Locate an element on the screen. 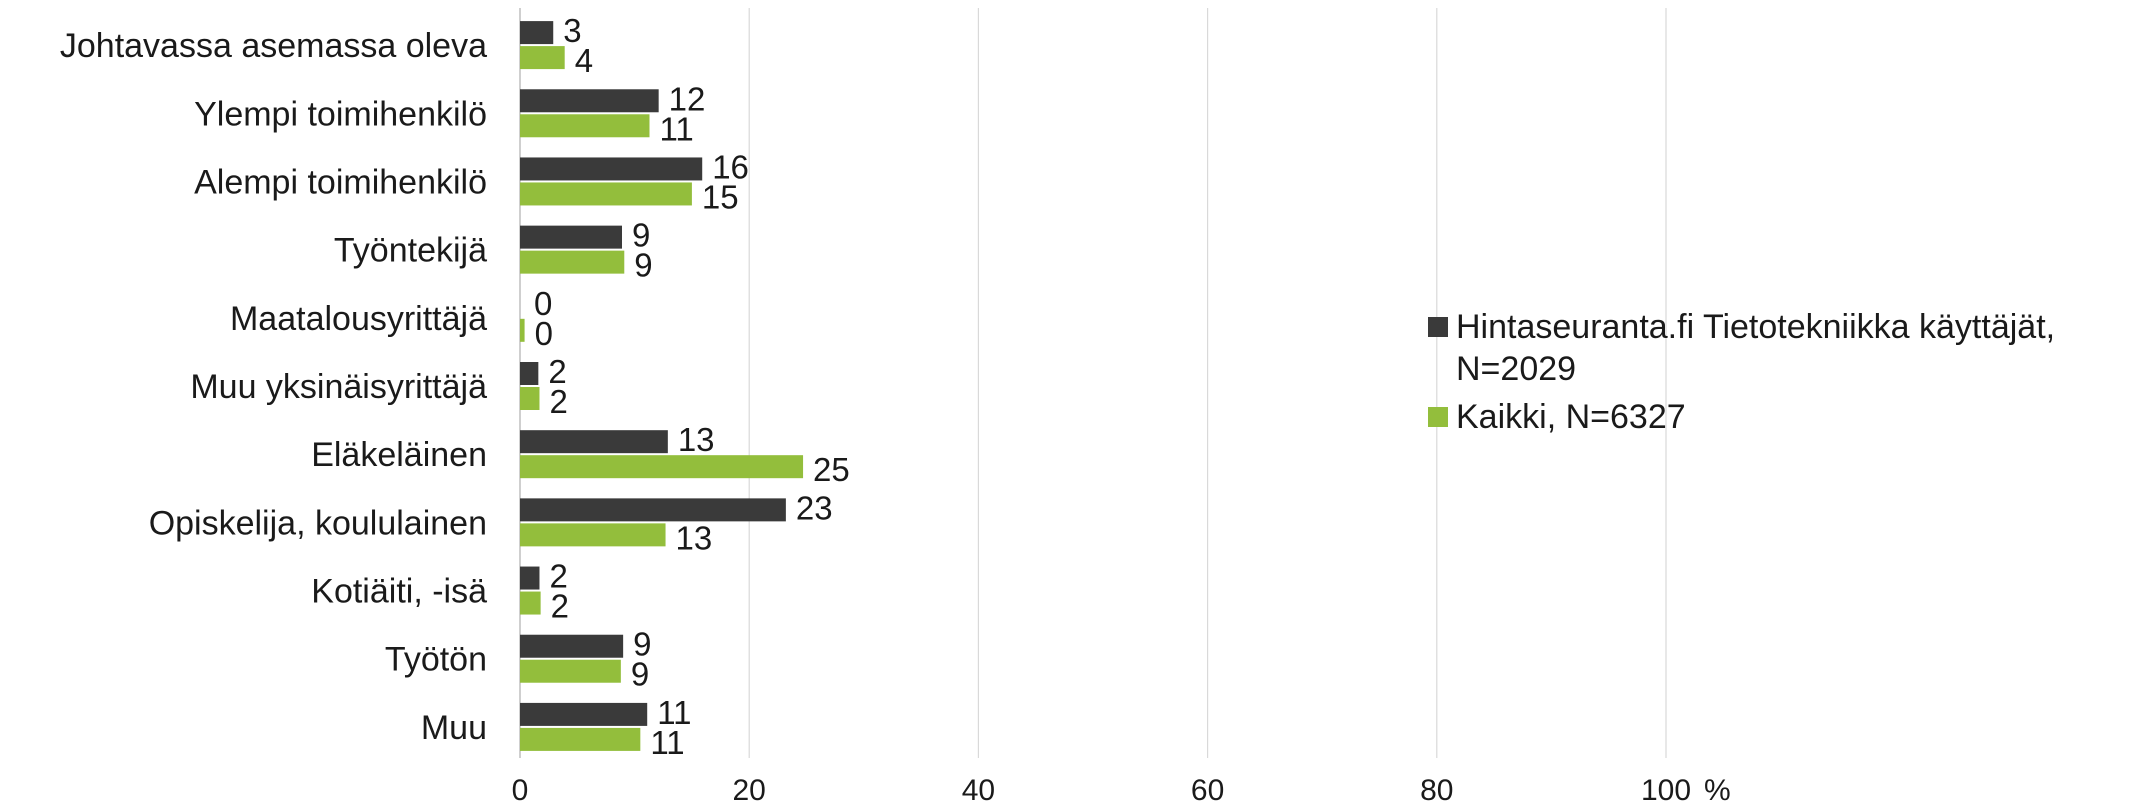 This screenshot has width=2143, height=808. value-label-series-1: 16 is located at coordinates (730, 166).